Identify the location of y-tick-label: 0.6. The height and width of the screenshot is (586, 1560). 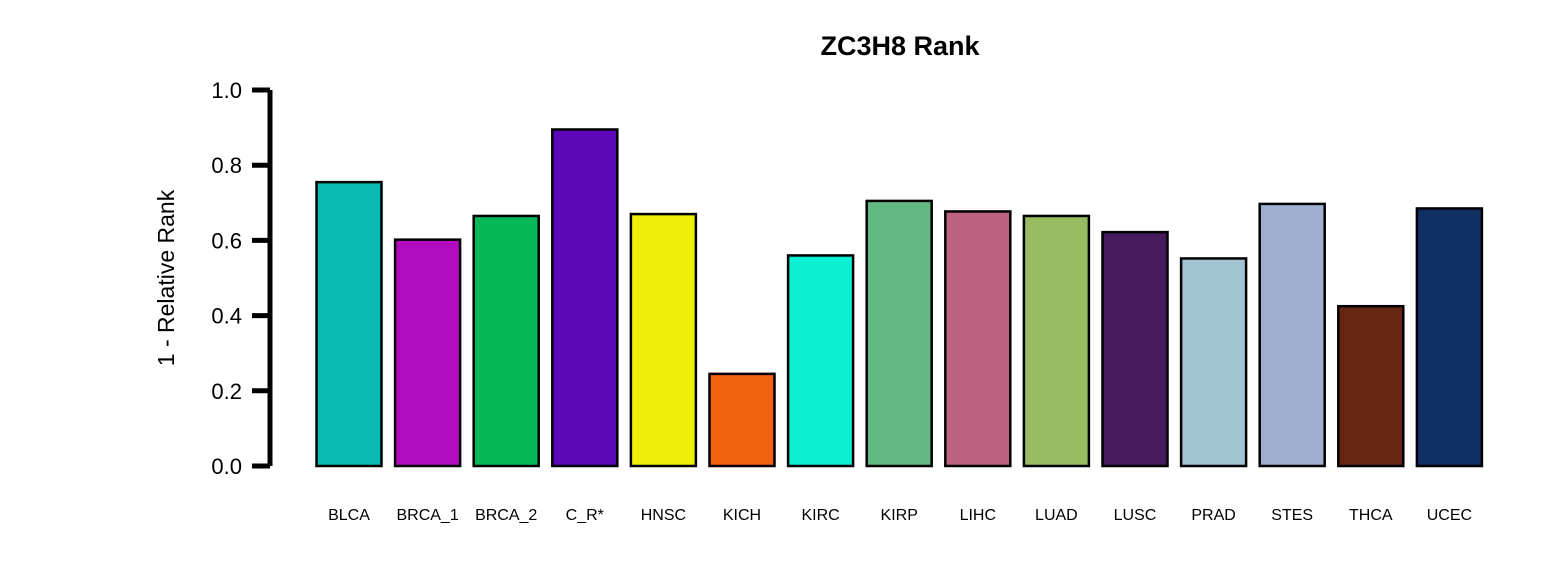
(226, 240).